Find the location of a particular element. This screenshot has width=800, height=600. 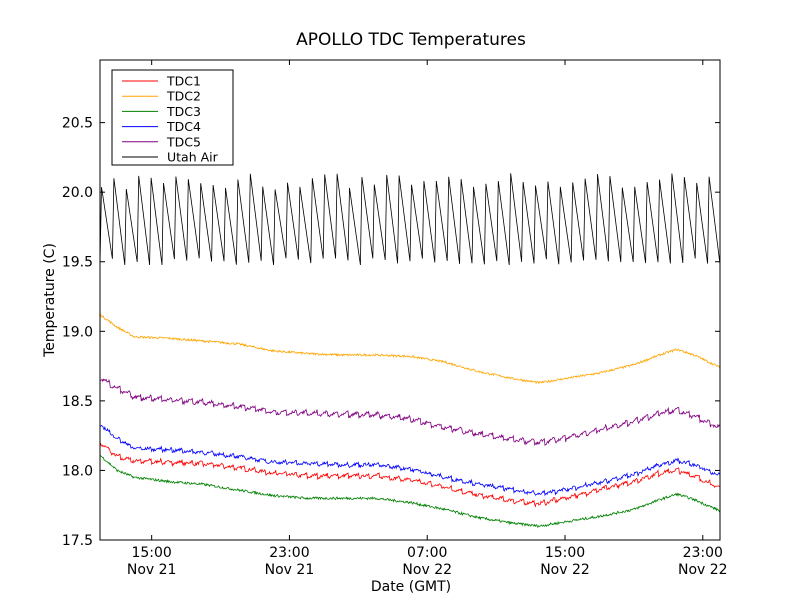

legend-label: TDC3 is located at coordinates (183, 111).